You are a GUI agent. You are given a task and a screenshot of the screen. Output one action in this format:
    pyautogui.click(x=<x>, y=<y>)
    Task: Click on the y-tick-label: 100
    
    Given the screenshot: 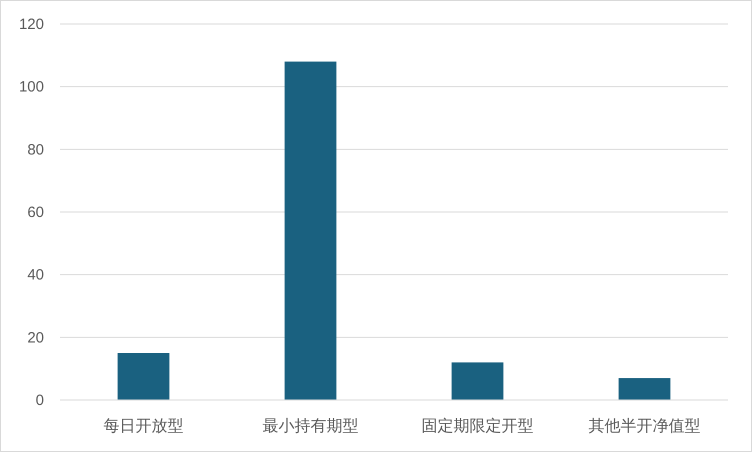 What is the action you would take?
    pyautogui.click(x=31, y=87)
    